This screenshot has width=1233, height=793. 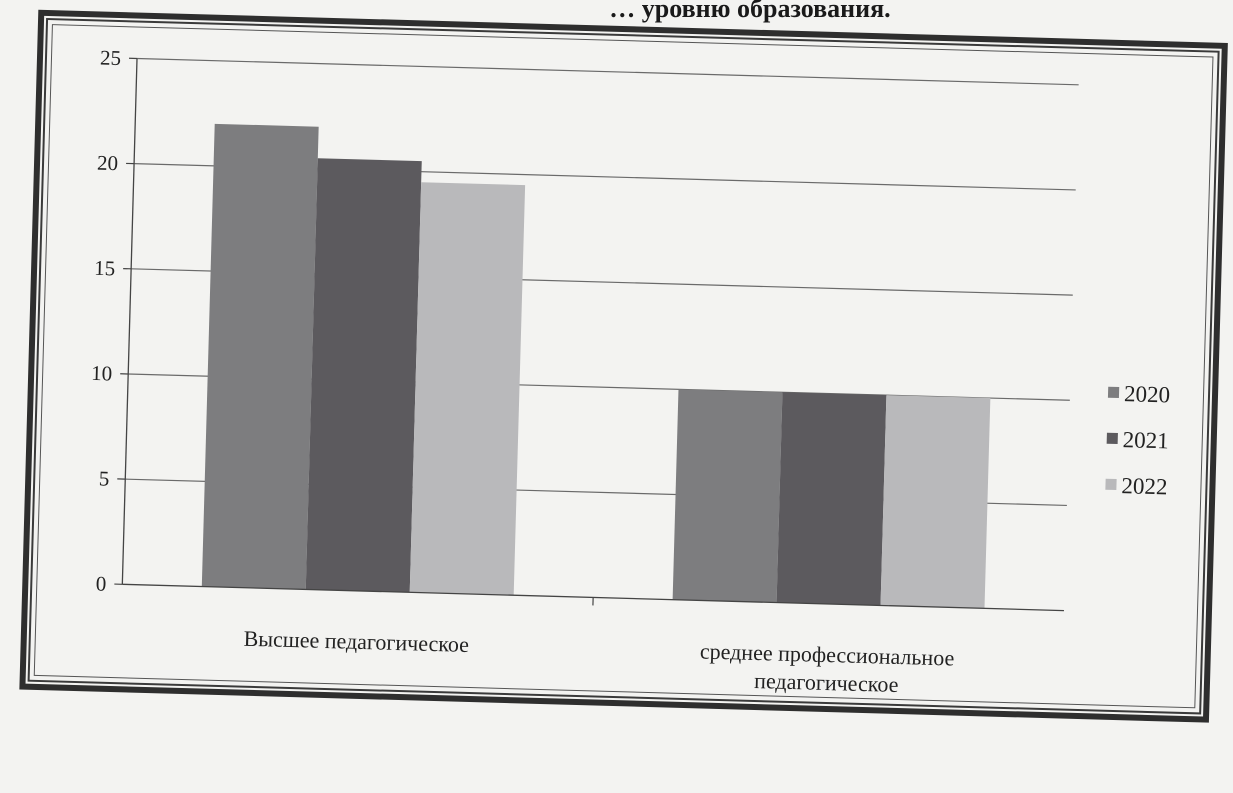 What do you see at coordinates (102, 373) in the screenshot?
I see `y-tick-label: 10` at bounding box center [102, 373].